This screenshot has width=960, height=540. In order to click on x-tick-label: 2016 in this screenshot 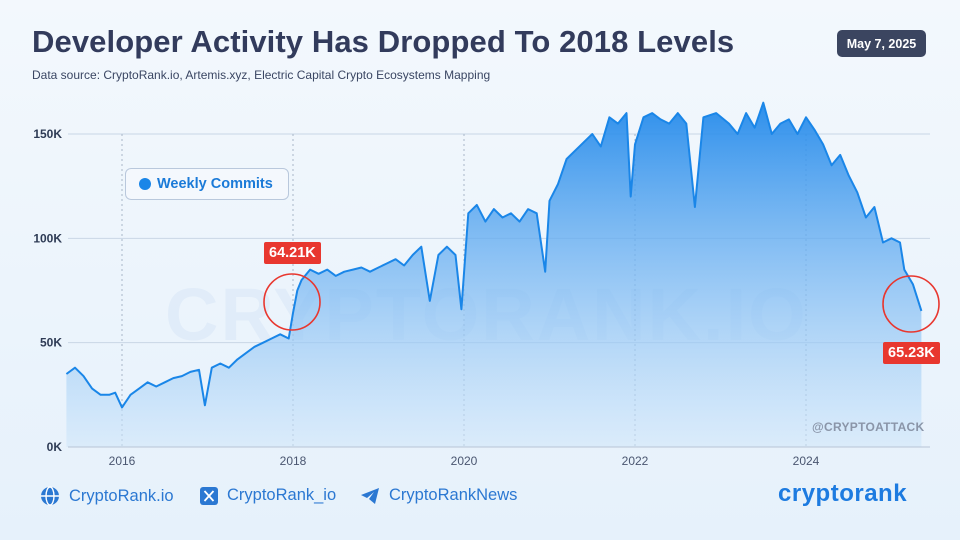, I will do `click(122, 461)`.